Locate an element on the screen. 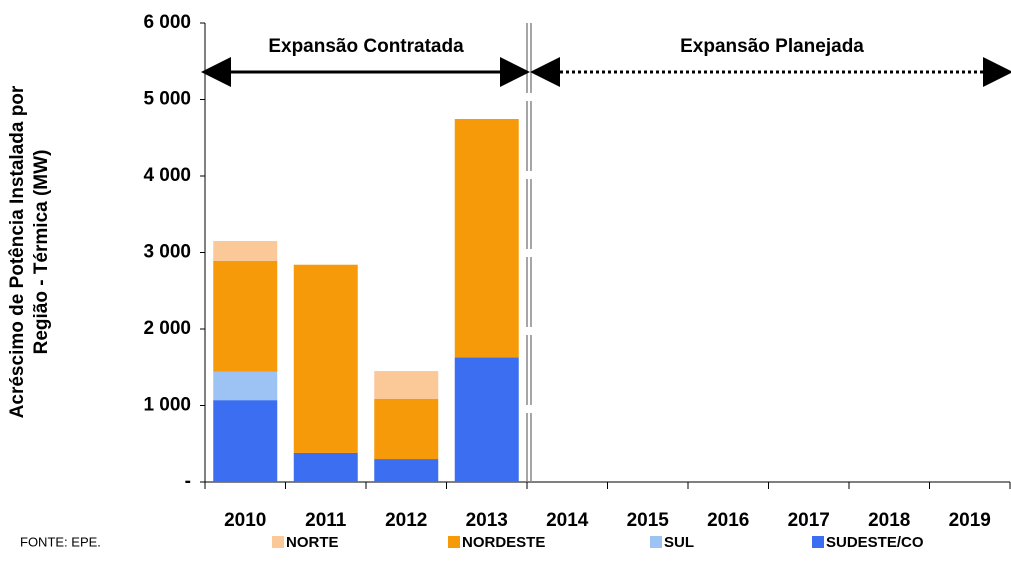 This screenshot has height=578, width=1011. x-tick-label: 2011 is located at coordinates (326, 520).